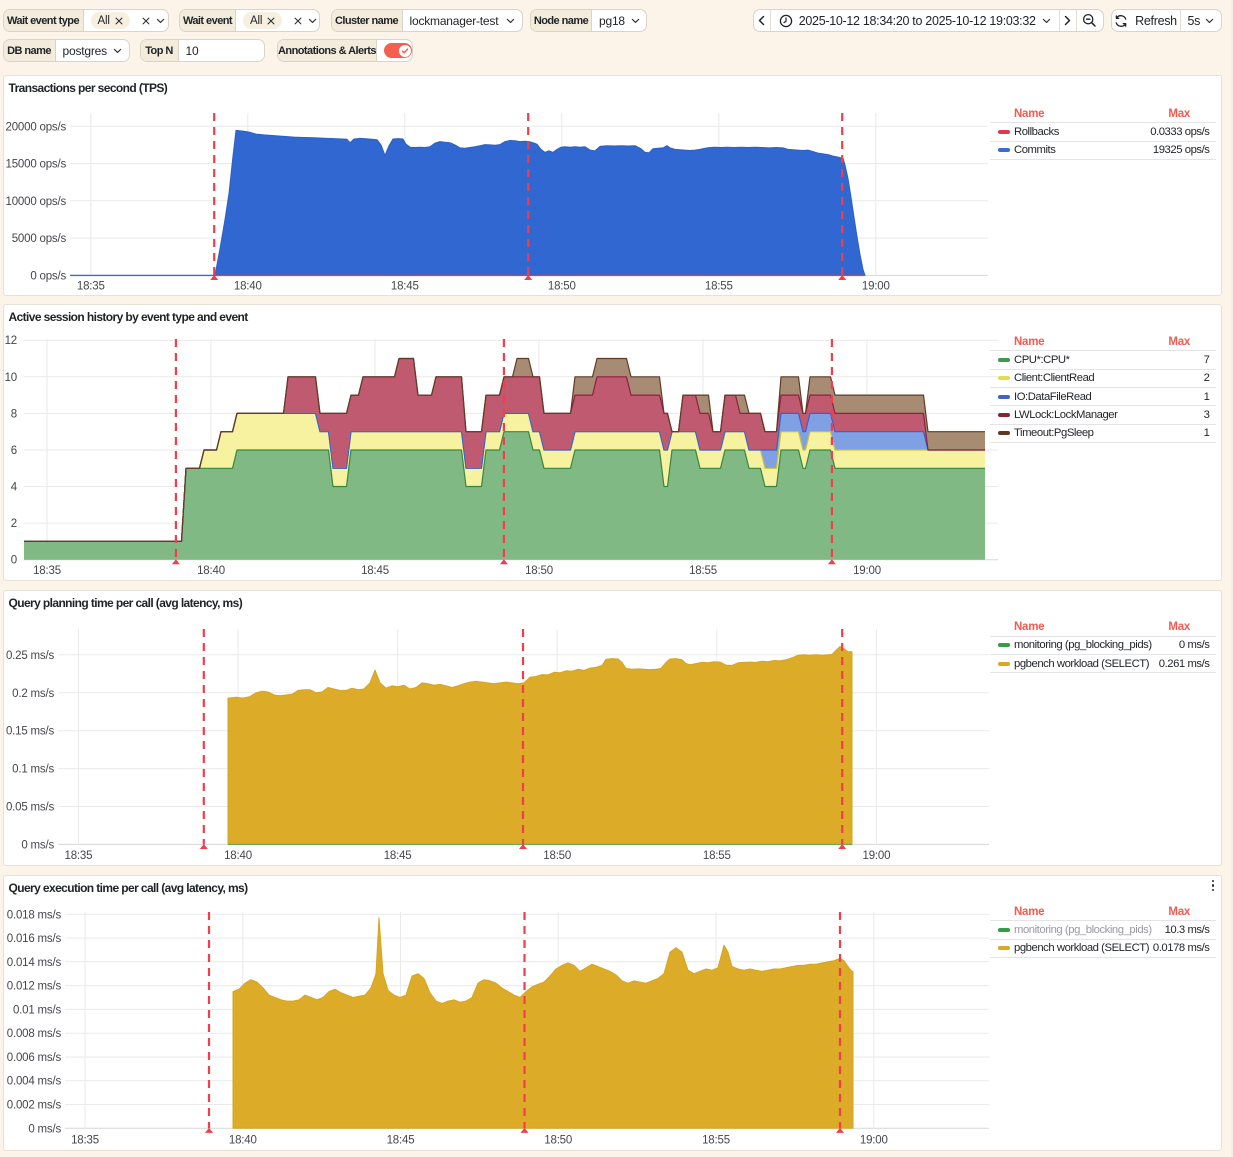 Image resolution: width=1233 pixels, height=1157 pixels. I want to click on svg-text: 10, so click(11, 378).